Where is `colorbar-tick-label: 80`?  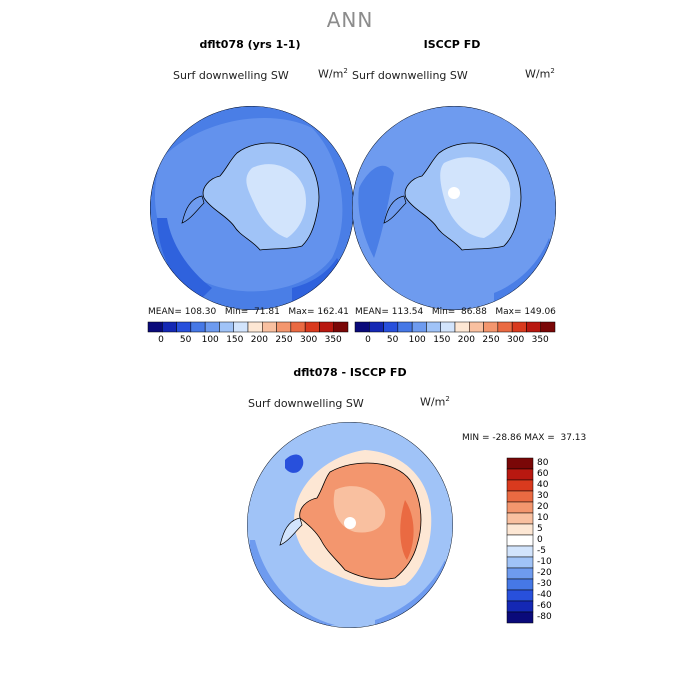
colorbar-tick-label: 80 is located at coordinates (543, 462).